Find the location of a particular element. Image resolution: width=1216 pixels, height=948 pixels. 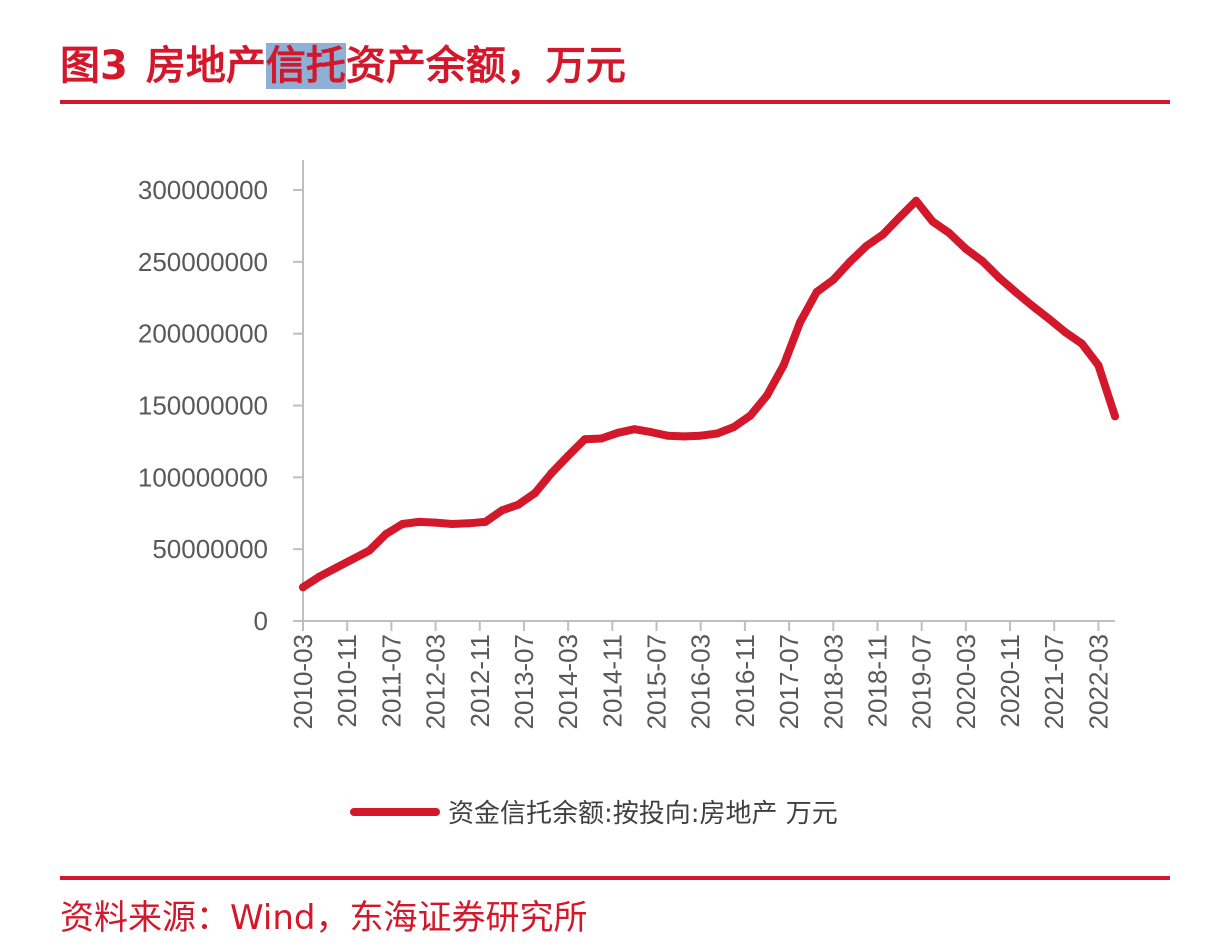

chart-title: 图3 房地产信托资产余额，万元 is located at coordinates (343, 66).